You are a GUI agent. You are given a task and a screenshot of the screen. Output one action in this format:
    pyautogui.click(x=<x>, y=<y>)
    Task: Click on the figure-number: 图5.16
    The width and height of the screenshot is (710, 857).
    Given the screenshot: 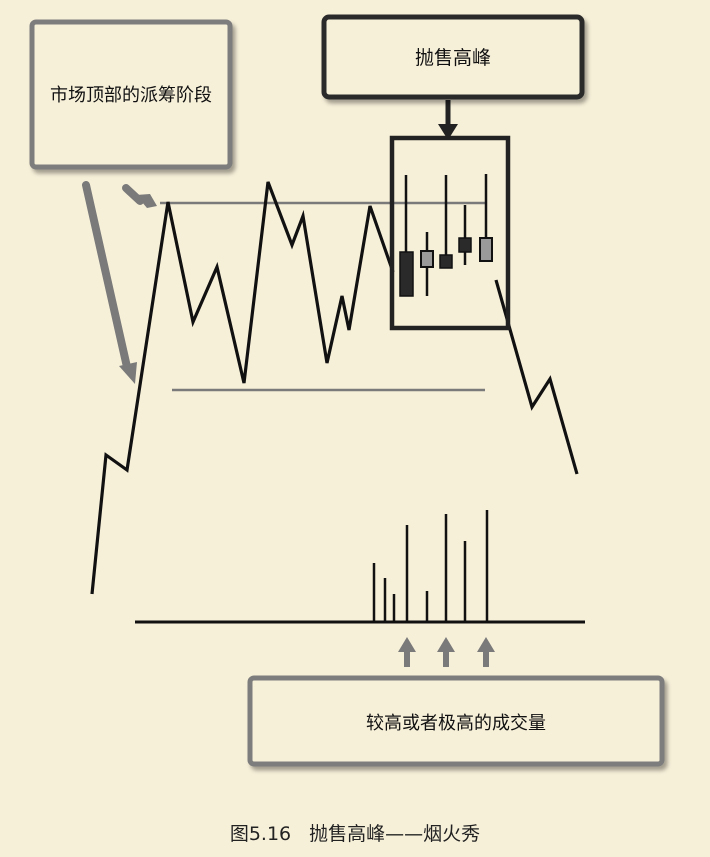 What is the action you would take?
    pyautogui.click(x=260, y=833)
    